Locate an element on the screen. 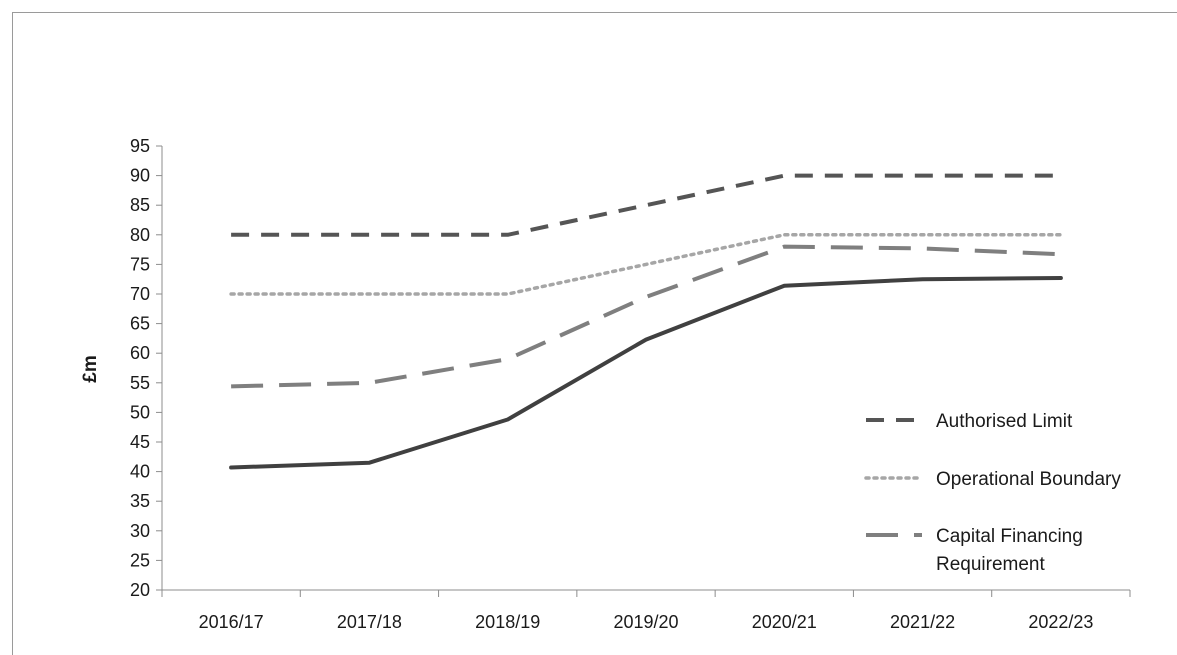  y-tick-label: 25 is located at coordinates (140, 560).